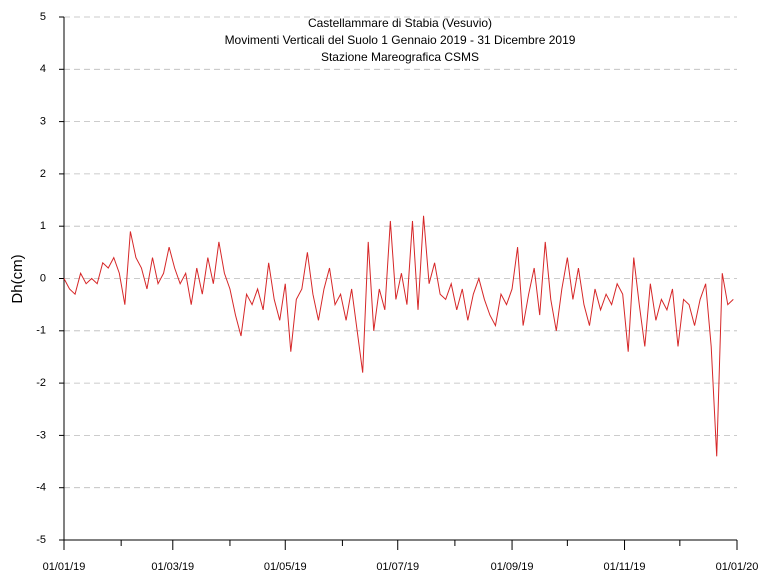 This screenshot has width=761, height=575. I want to click on y-tick-label: 2, so click(43, 174).